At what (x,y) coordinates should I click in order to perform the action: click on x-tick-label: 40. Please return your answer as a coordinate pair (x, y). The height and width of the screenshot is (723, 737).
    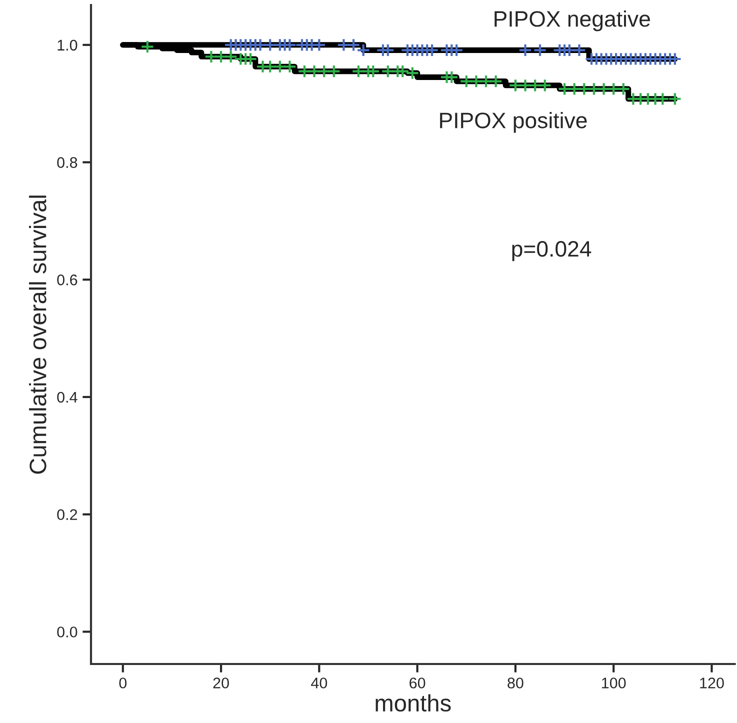
    Looking at the image, I should click on (319, 683).